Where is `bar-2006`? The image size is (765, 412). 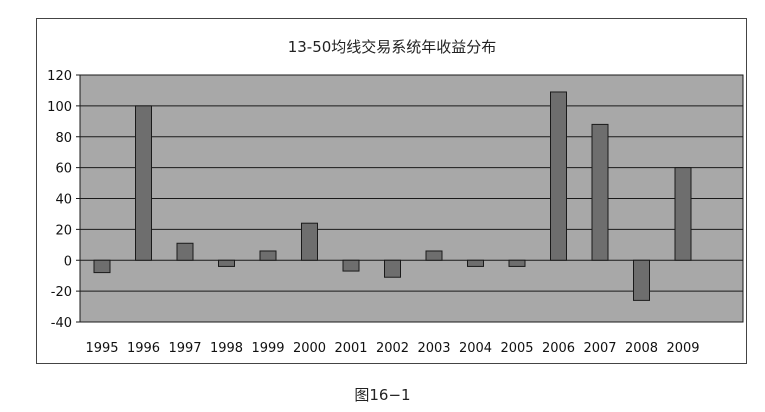 bar-2006 is located at coordinates (558, 176).